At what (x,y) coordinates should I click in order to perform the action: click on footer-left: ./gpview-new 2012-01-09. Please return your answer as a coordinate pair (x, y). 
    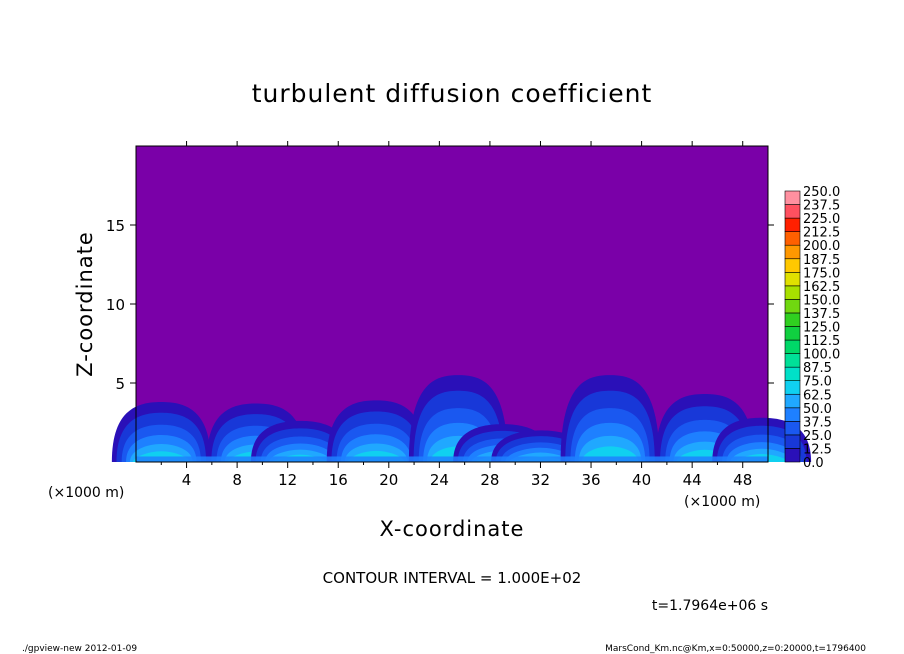
    Looking at the image, I should click on (79, 649).